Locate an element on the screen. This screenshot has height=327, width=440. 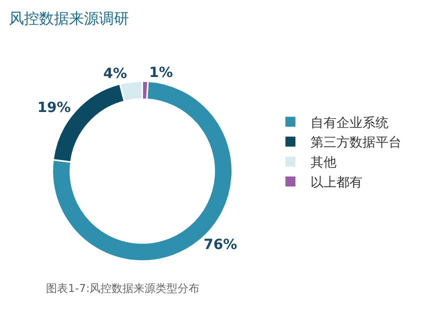
data-label: 4% is located at coordinates (115, 74).